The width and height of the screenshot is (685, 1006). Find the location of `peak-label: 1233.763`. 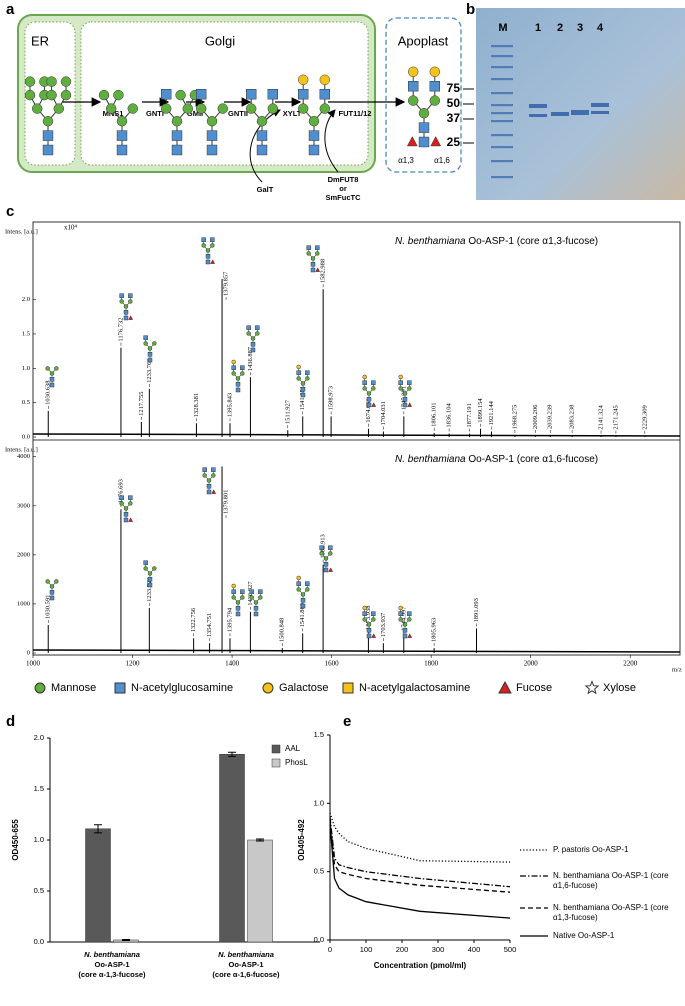

peak-label: 1233.763 is located at coordinates (149, 371).